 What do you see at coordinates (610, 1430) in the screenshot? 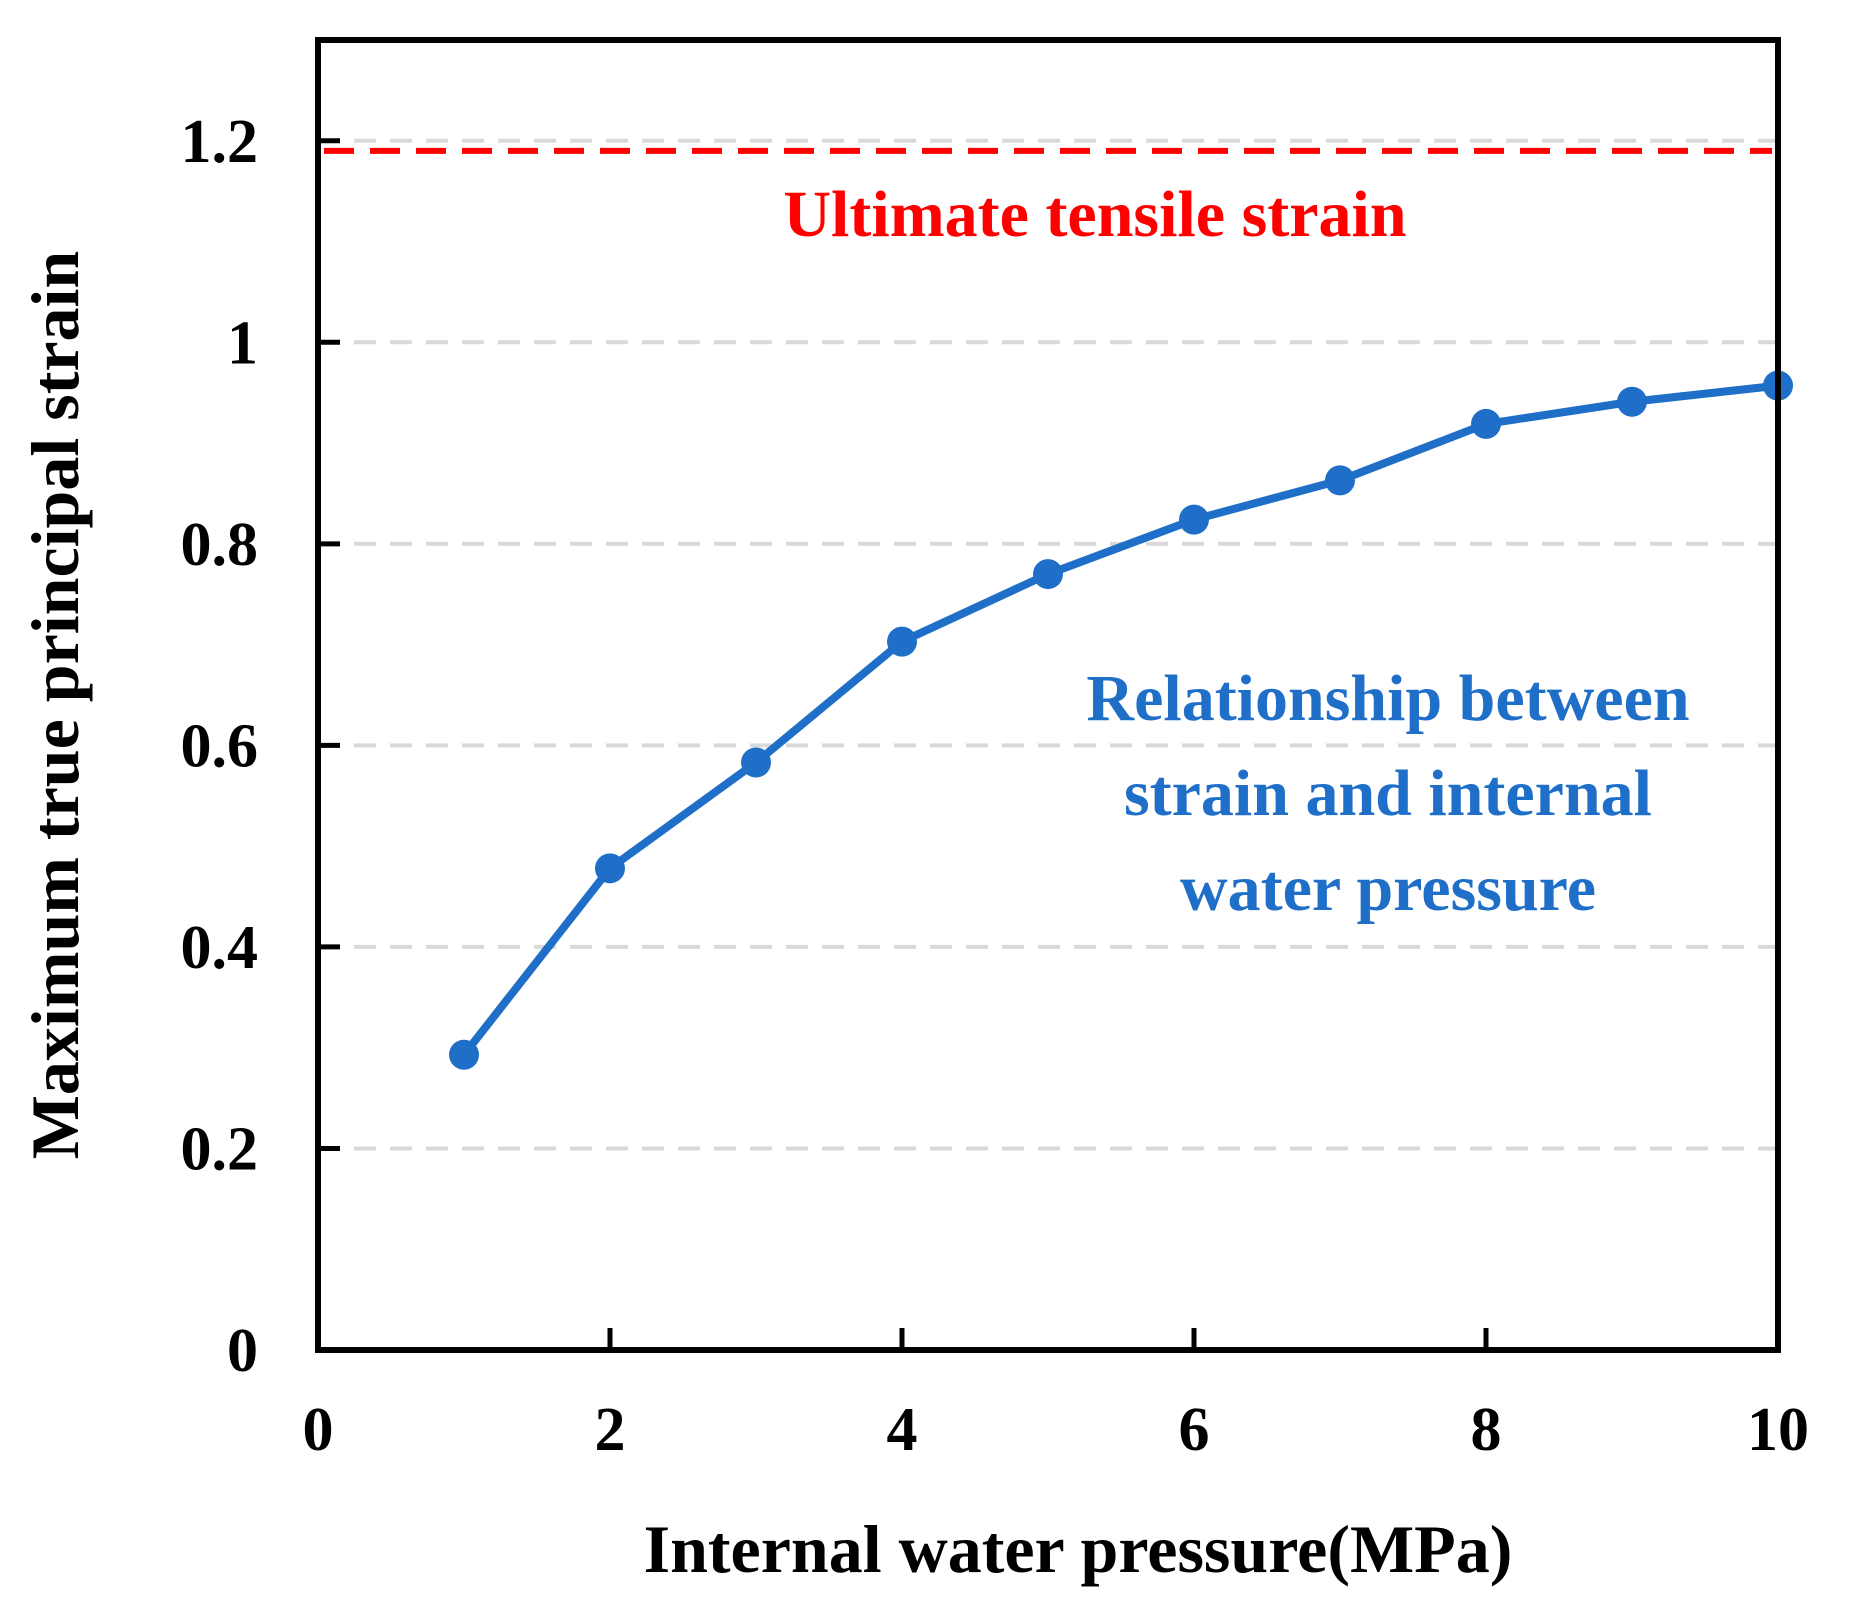
I see `x-tick-label-2: 2` at bounding box center [610, 1430].